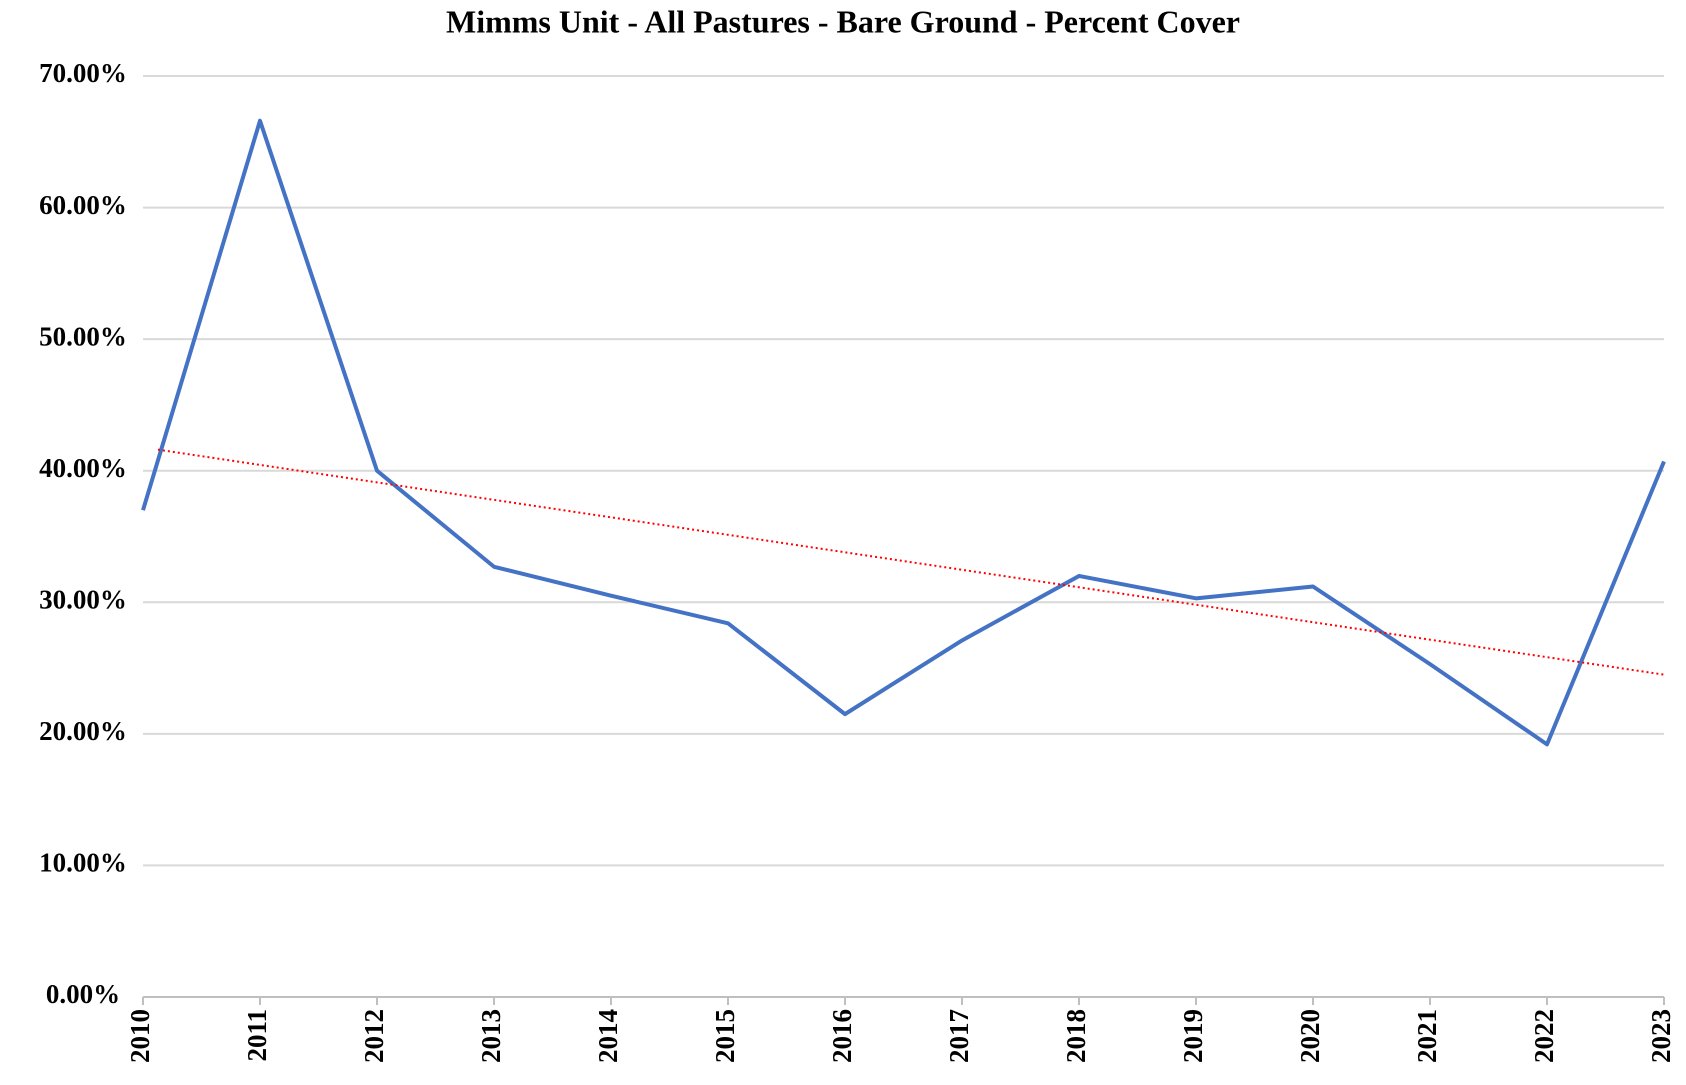 The image size is (1686, 1085). I want to click on x-tick-label: 2013, so click(491, 1036).